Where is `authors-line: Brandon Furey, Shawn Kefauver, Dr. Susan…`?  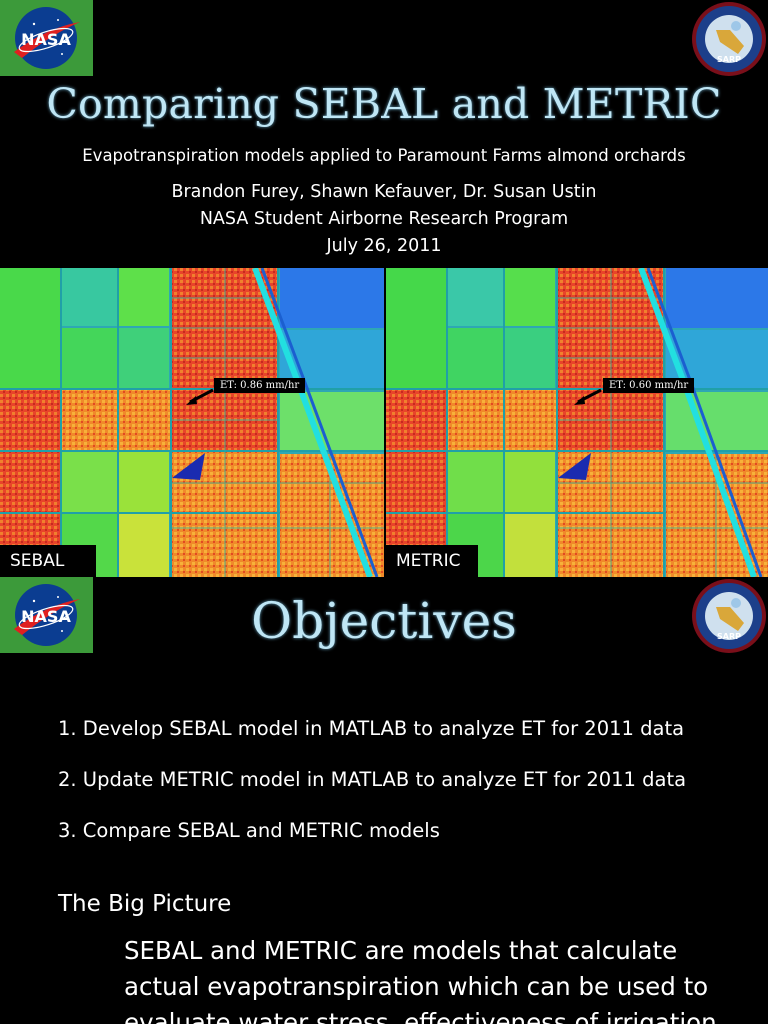 authors-line: Brandon Furey, Shawn Kefauver, Dr. Susan… is located at coordinates (384, 192).